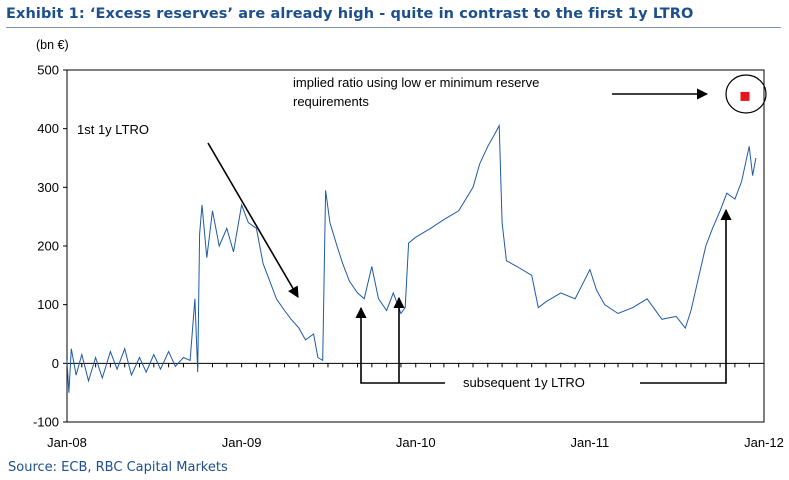 The image size is (789, 480). Describe the element at coordinates (589, 442) in the screenshot. I see `x-tick-label: Jan-11` at that location.